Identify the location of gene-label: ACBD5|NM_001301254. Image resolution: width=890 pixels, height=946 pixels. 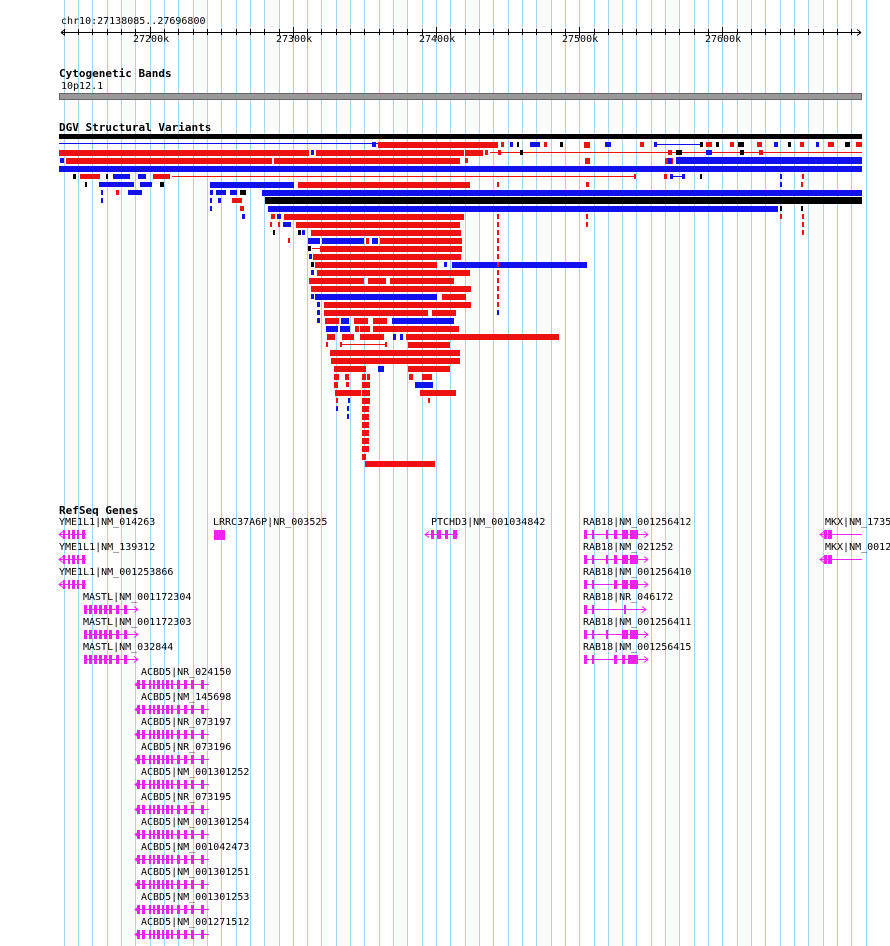
(195, 822).